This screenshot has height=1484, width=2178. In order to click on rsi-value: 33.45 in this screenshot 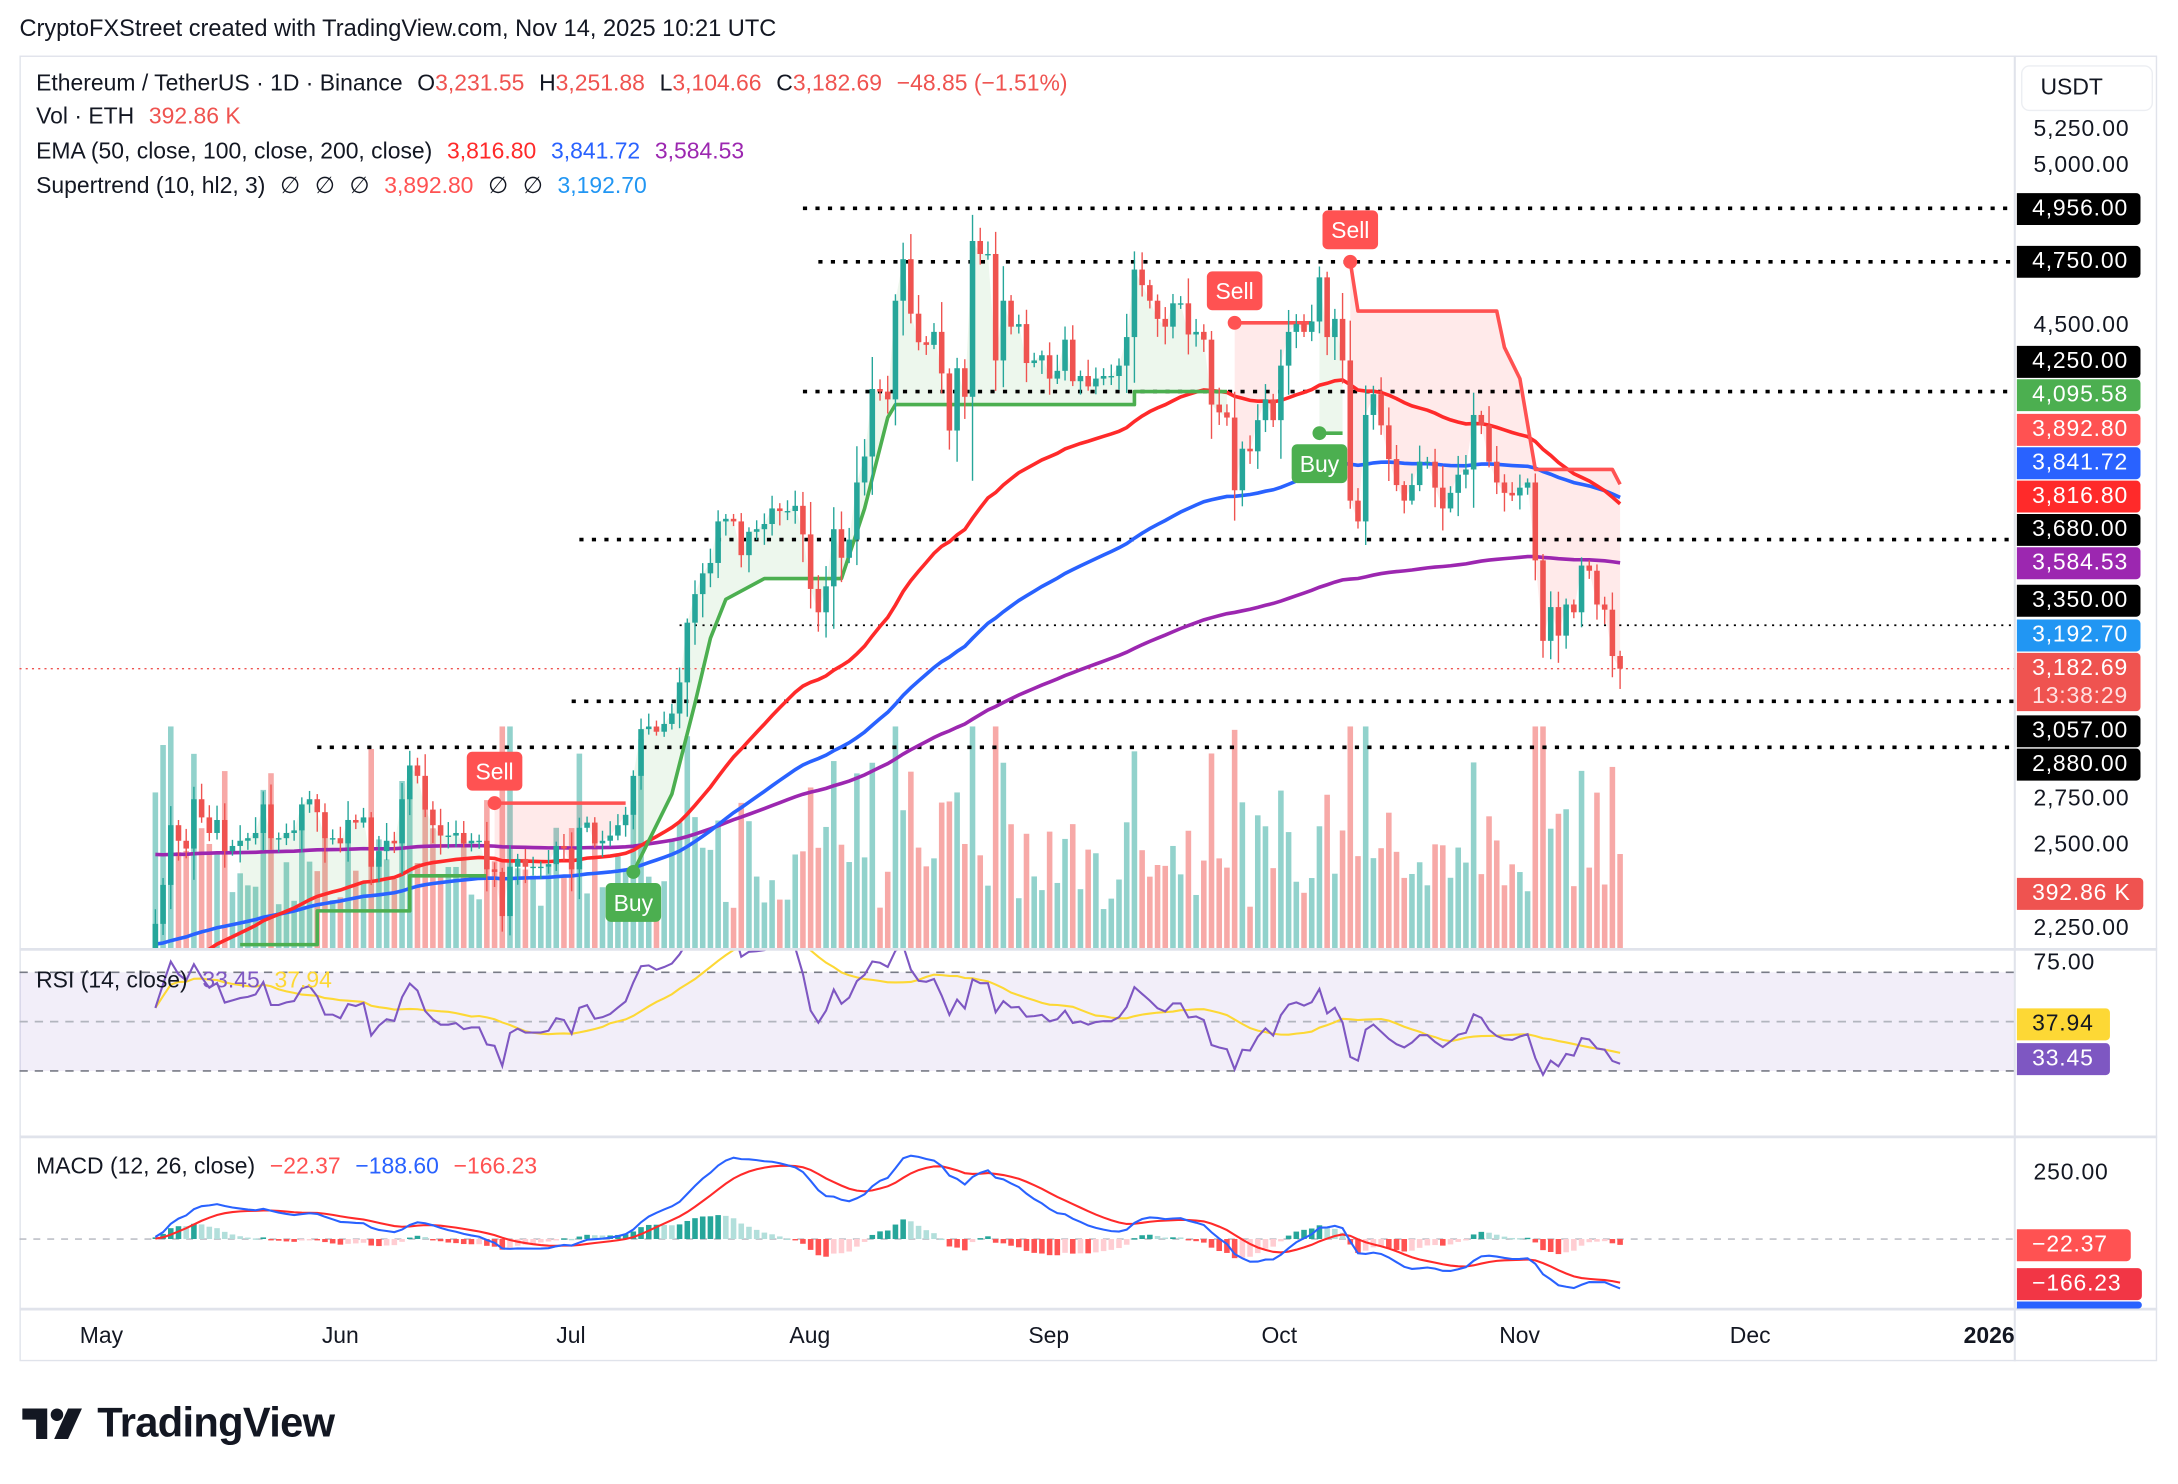, I will do `click(231, 981)`.